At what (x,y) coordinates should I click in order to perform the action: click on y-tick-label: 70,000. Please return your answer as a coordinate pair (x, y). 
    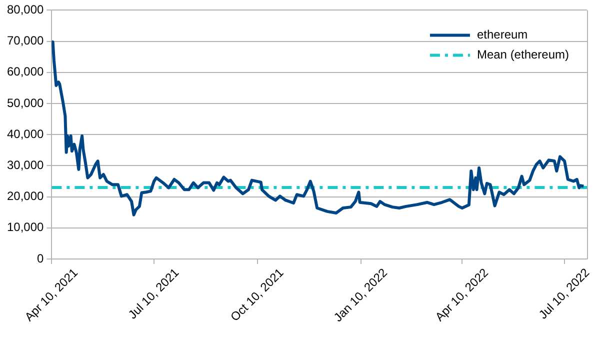
    Looking at the image, I should click on (25, 41).